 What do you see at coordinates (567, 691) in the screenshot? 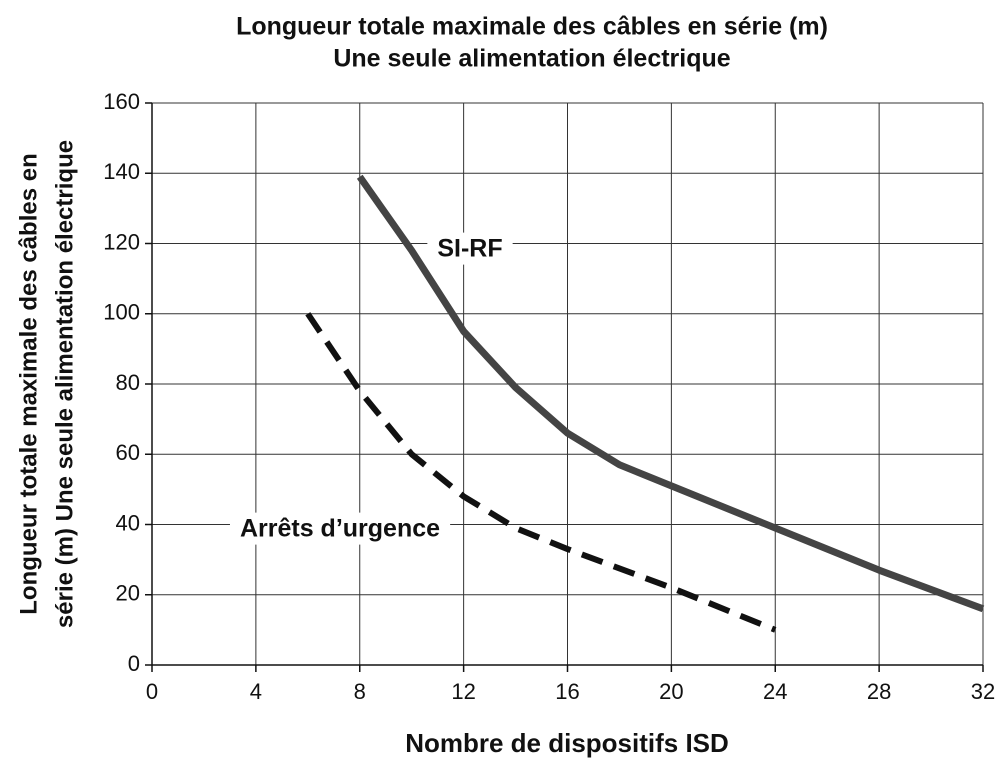
I see `x-tick-label: 16` at bounding box center [567, 691].